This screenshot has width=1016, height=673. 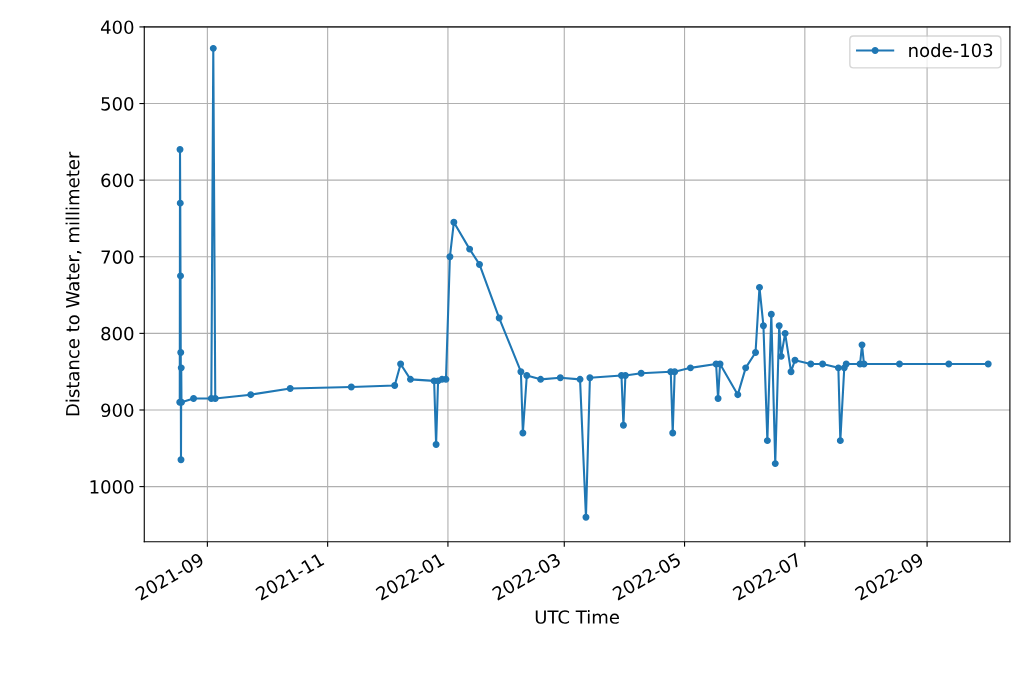 I want to click on y-tick-label: 700, so click(x=117, y=257).